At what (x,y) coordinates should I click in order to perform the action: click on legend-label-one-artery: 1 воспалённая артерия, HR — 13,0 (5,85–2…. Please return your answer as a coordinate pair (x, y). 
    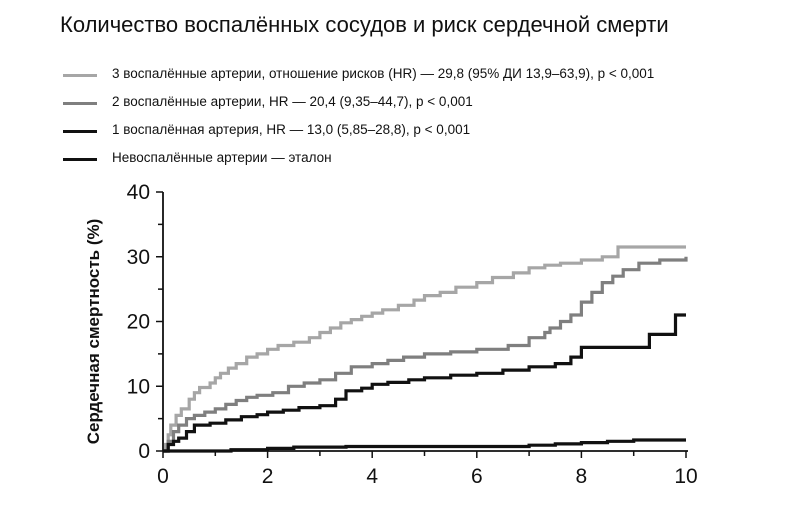
    Looking at the image, I should click on (291, 129).